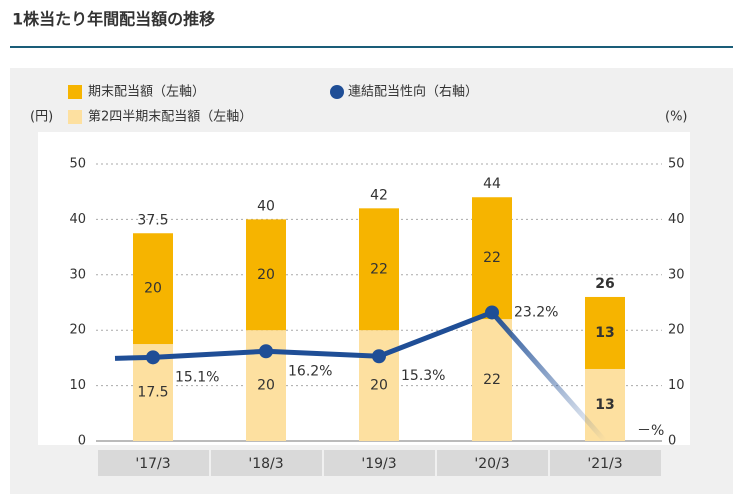 Image resolution: width=743 pixels, height=498 pixels. Describe the element at coordinates (604, 284) in the screenshot. I see `total-label: 26` at that location.